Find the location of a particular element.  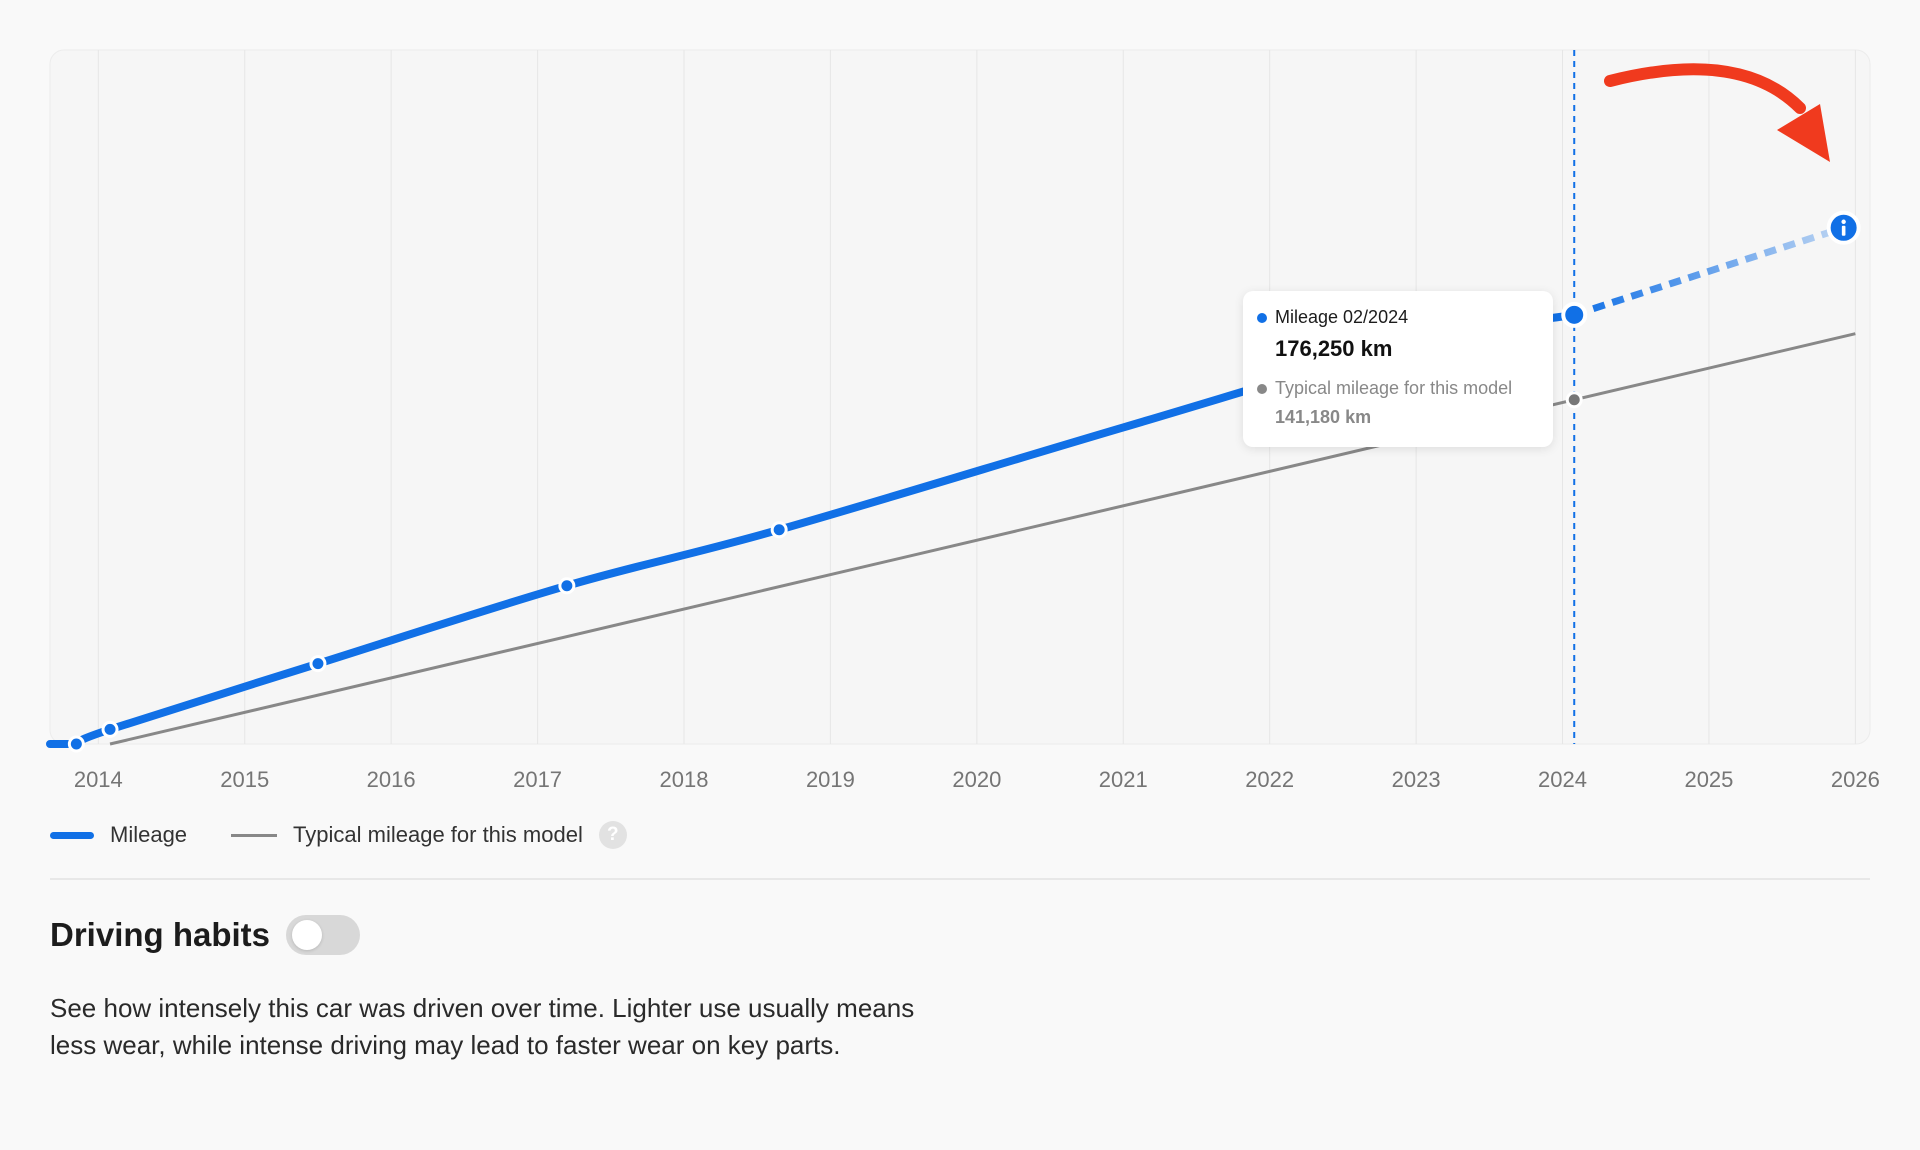

x-tick-label-2021: 2021 is located at coordinates (1123, 779).